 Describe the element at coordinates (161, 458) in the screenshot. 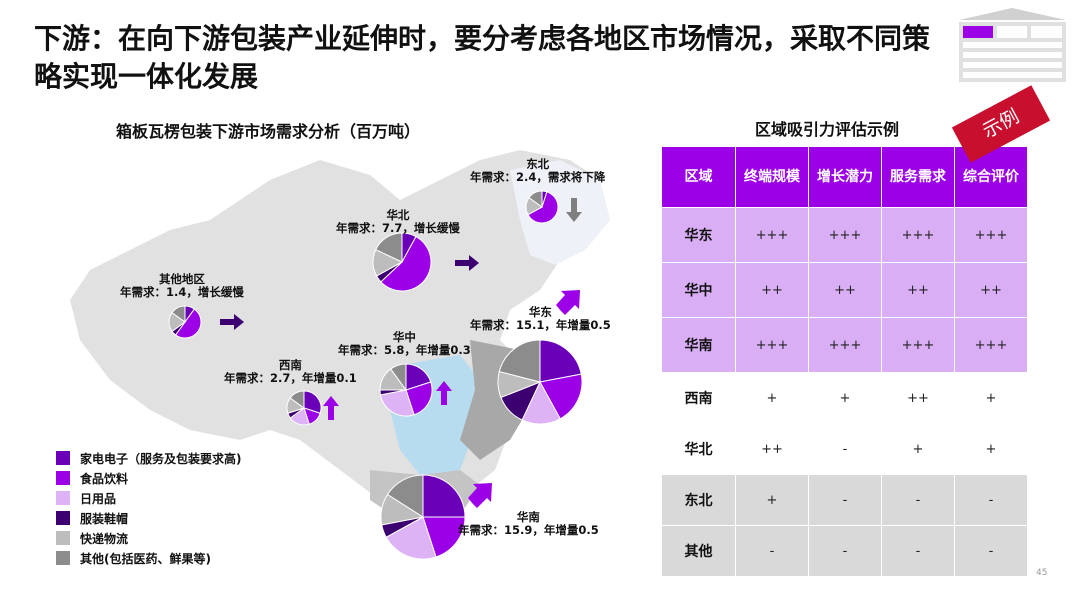

I see `legend-label: 家电电子（服务及包装要求高)` at that location.